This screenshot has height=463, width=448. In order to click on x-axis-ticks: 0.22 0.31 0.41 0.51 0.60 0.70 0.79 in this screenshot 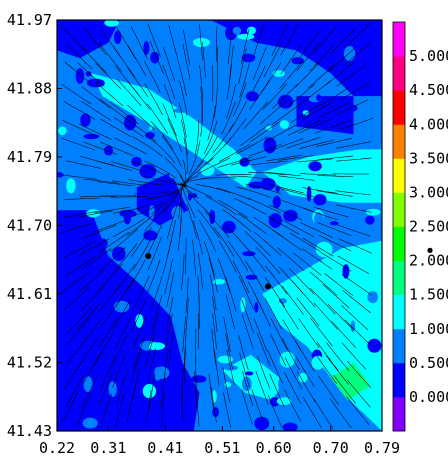, I will do `click(219, 441)`.